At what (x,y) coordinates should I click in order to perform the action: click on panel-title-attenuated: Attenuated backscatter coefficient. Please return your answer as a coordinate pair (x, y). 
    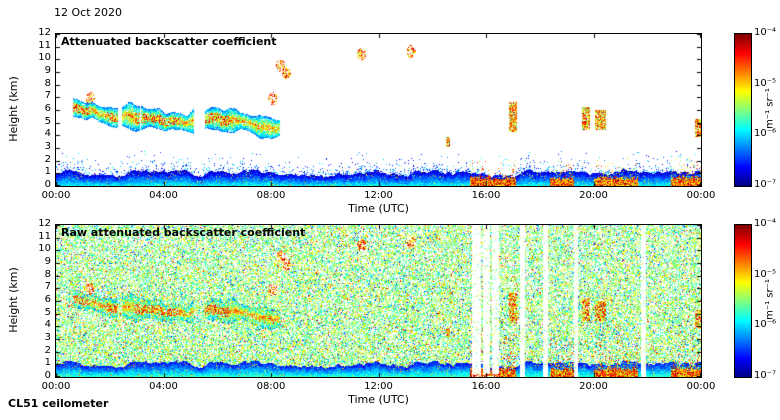
    Looking at the image, I should click on (169, 41).